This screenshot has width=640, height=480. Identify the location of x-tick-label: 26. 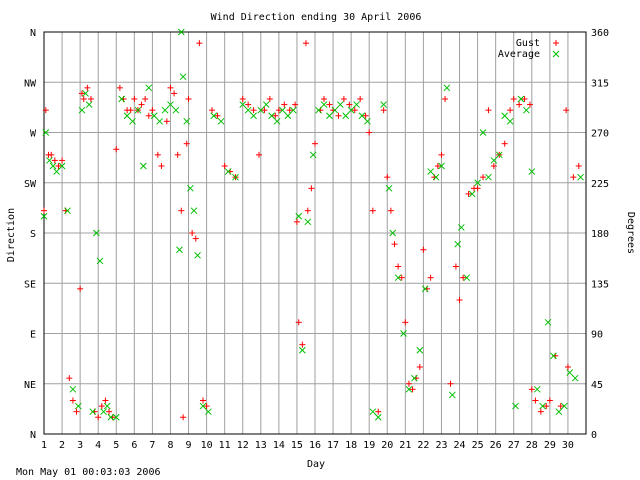
(496, 445).